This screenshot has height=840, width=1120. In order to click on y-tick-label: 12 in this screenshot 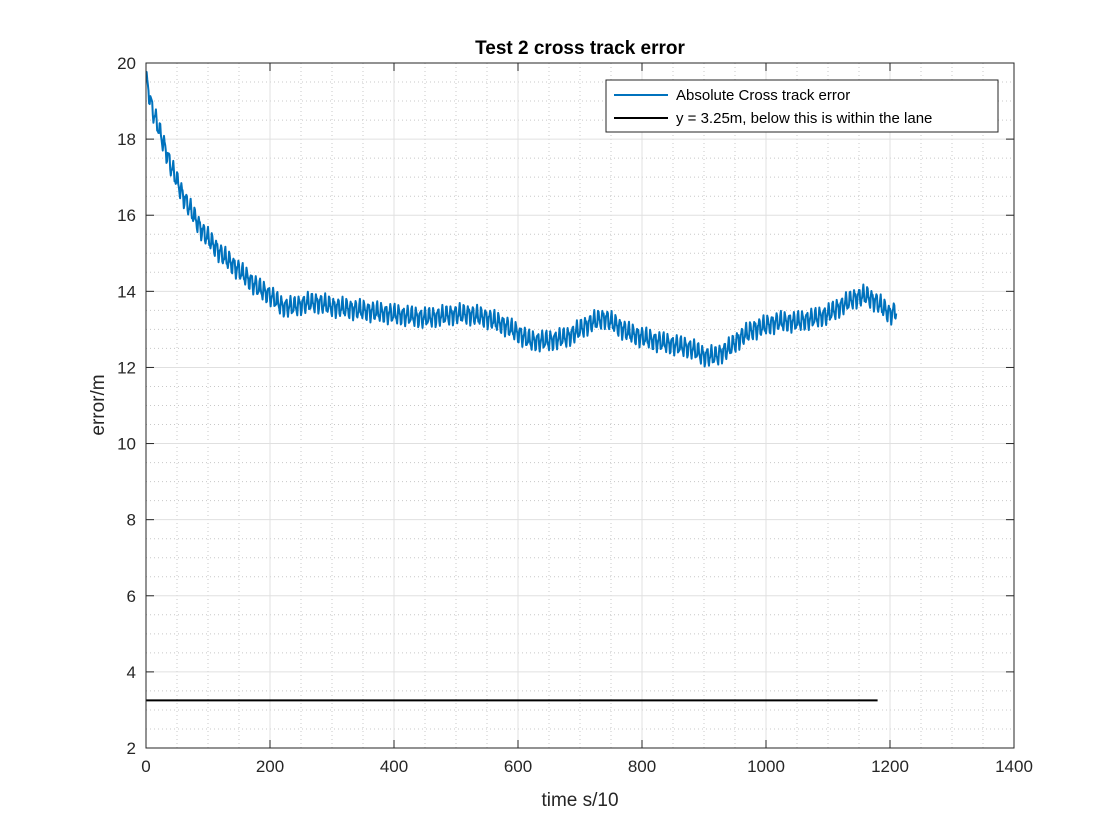, I will do `click(126, 367)`.